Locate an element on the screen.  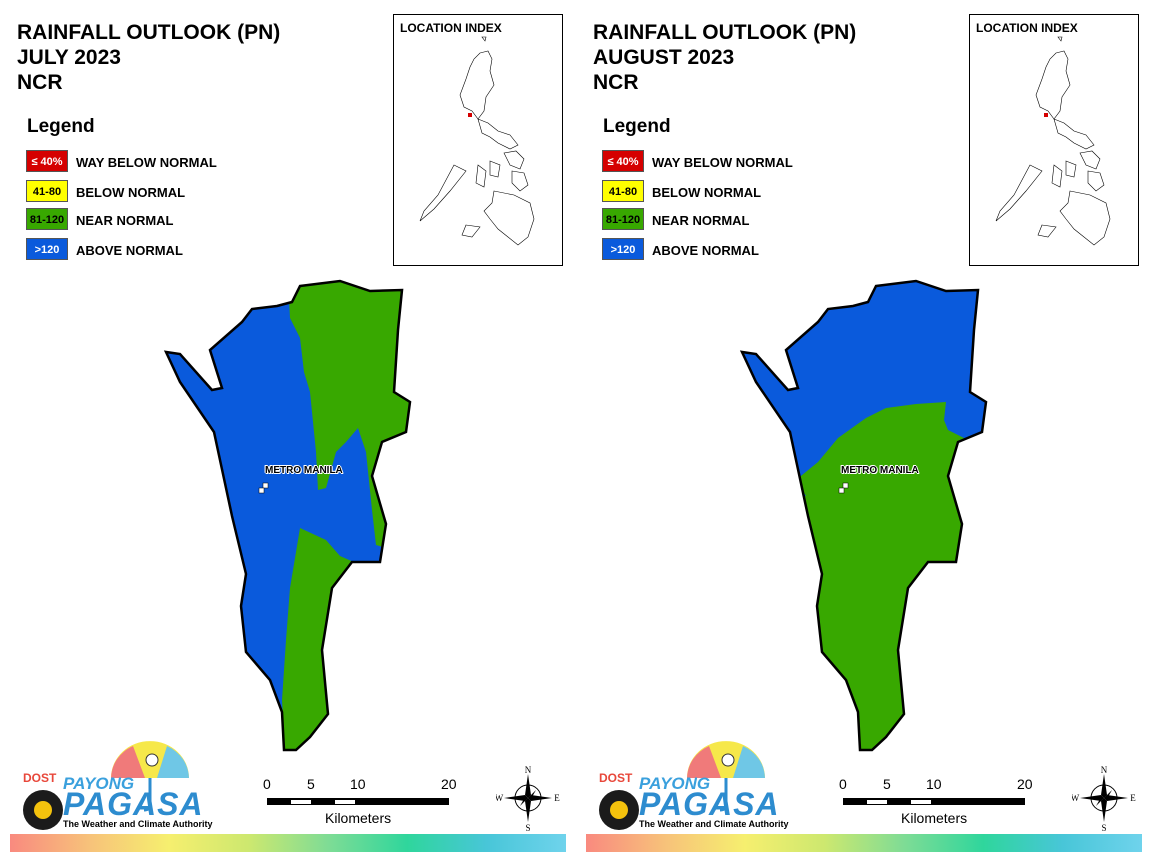
near-normal-zone is located at coordinates (864, 576).